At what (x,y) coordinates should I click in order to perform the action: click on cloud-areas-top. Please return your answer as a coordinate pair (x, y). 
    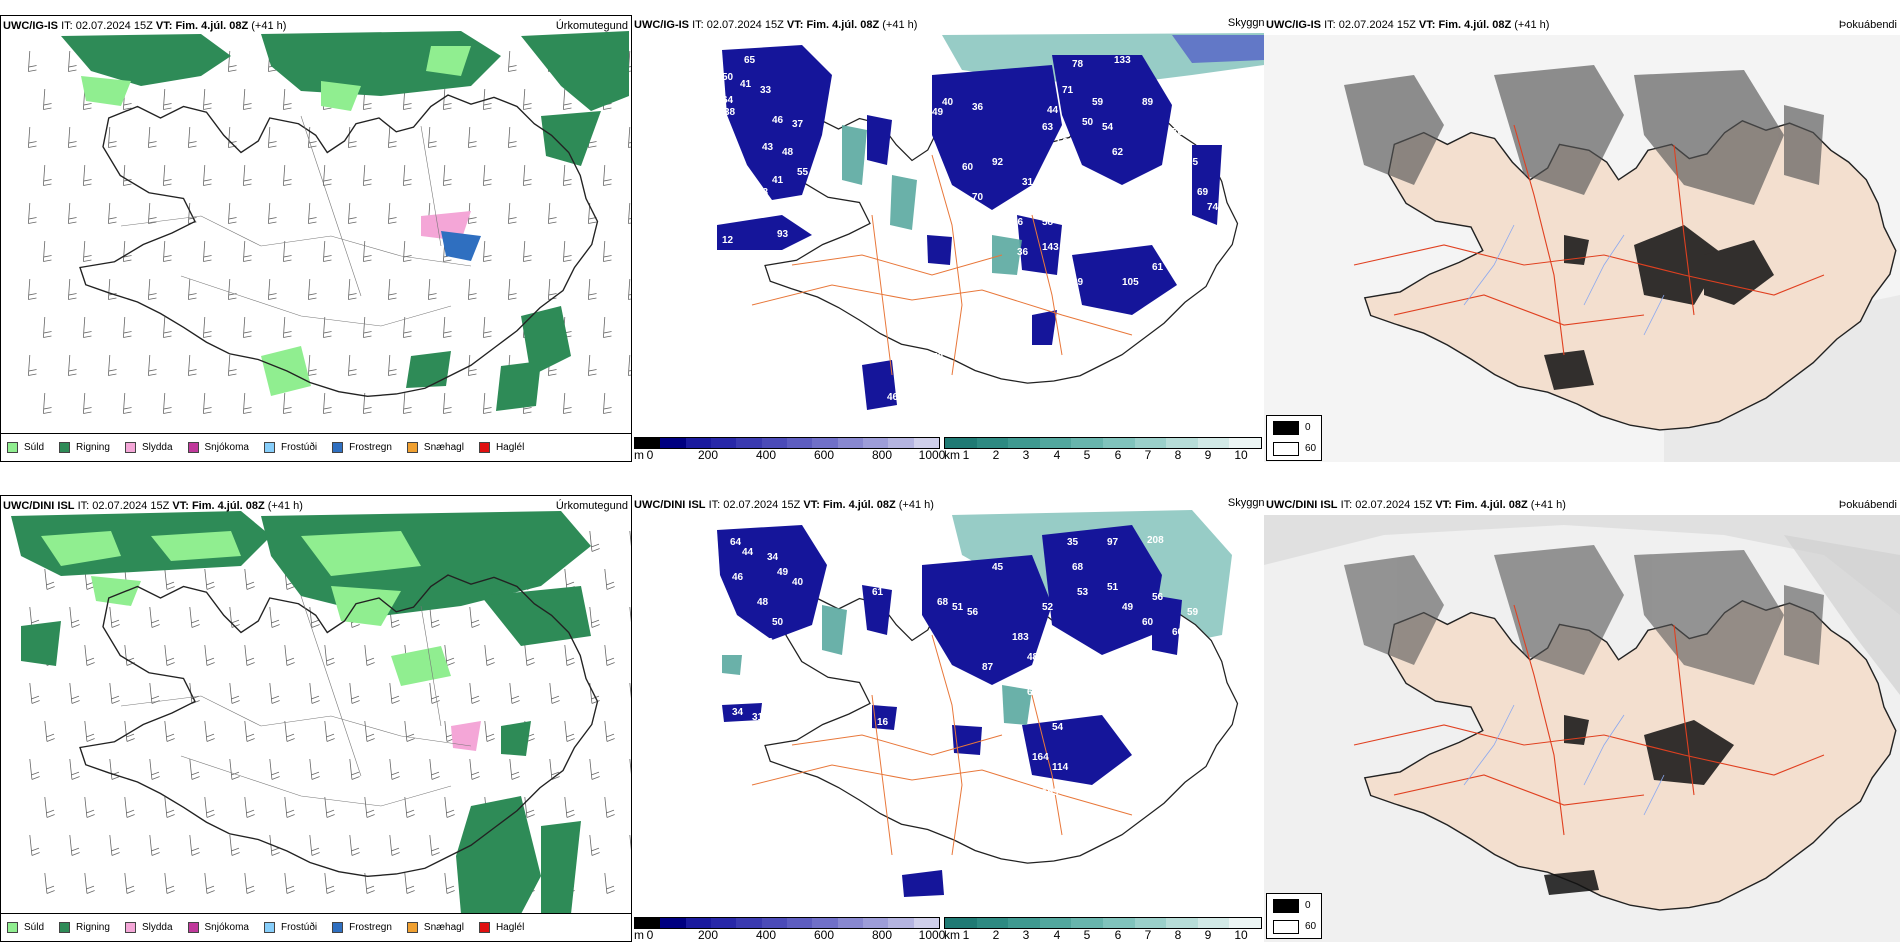
    Looking at the image, I should click on (969, 227).